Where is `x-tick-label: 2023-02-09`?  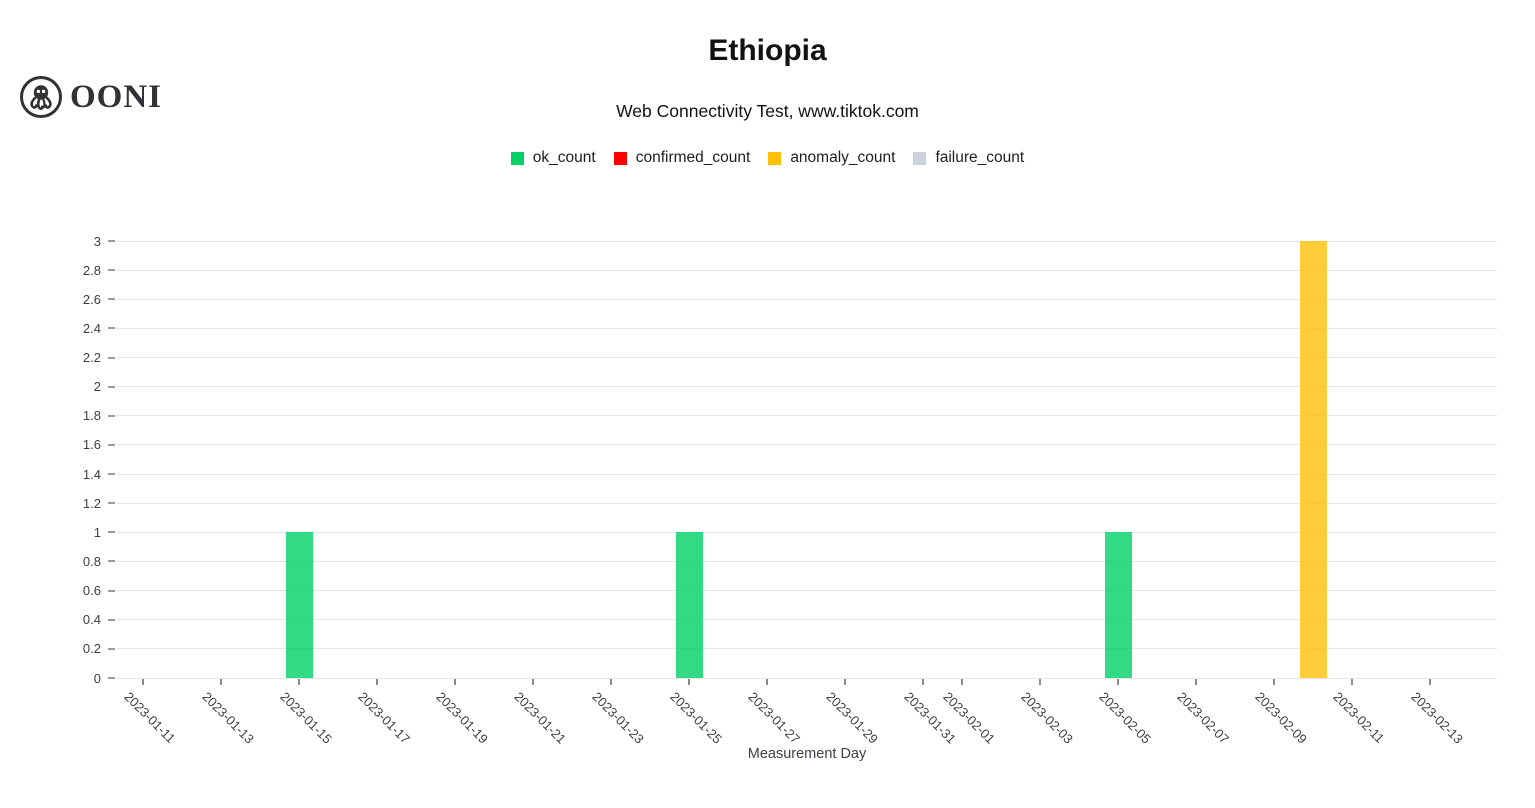 x-tick-label: 2023-02-09 is located at coordinates (1281, 718).